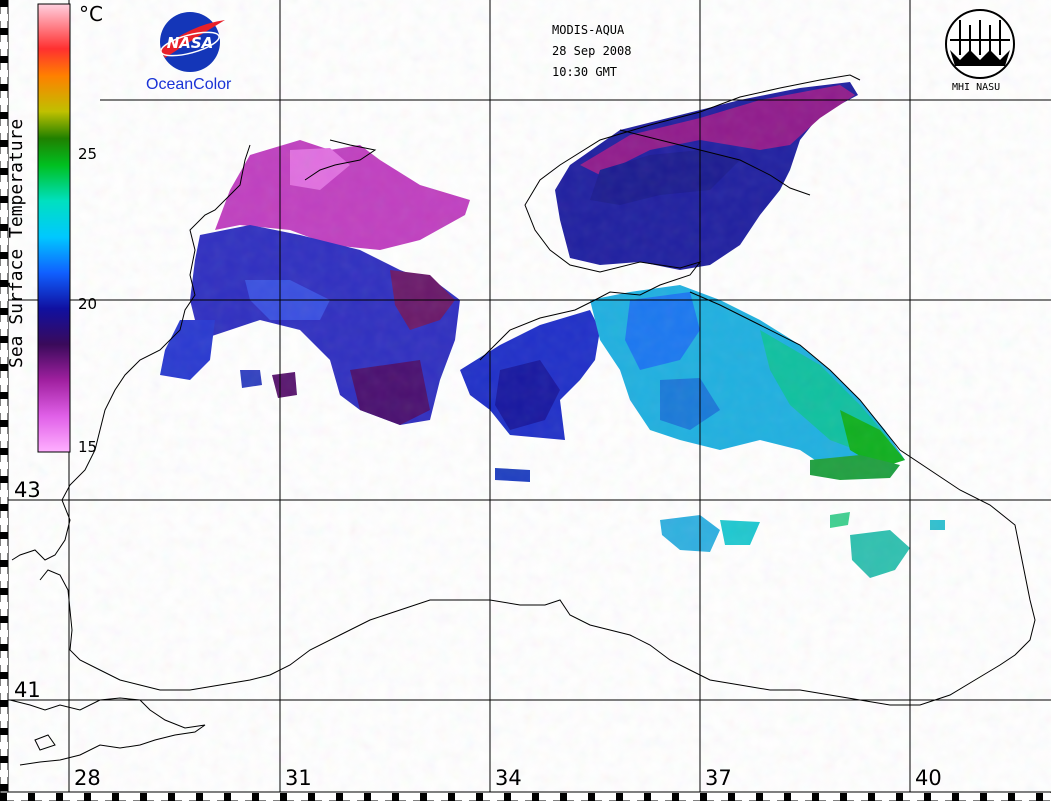 The image size is (1051, 801). What do you see at coordinates (718, 778) in the screenshot?
I see `lon-label-37: 37` at bounding box center [718, 778].